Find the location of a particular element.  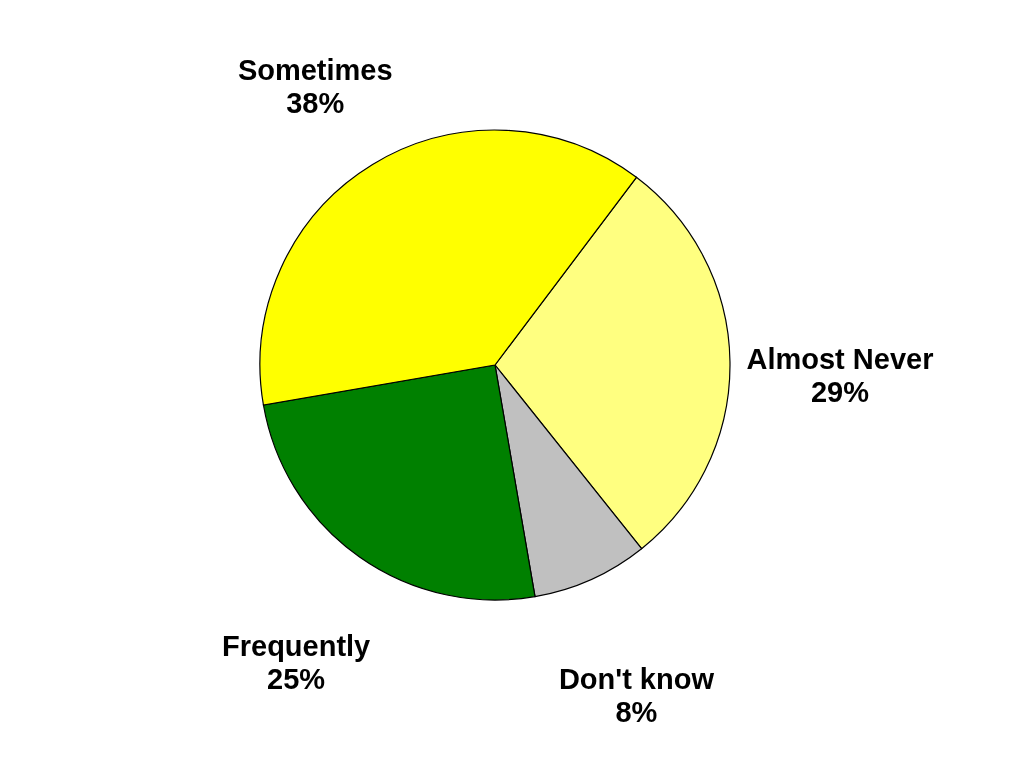

data-label: 38% is located at coordinates (315, 102).